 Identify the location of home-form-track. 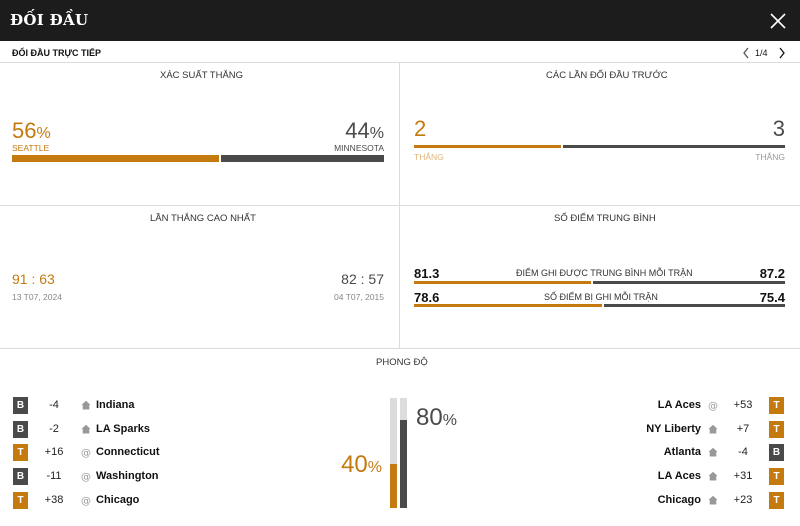
(393, 453).